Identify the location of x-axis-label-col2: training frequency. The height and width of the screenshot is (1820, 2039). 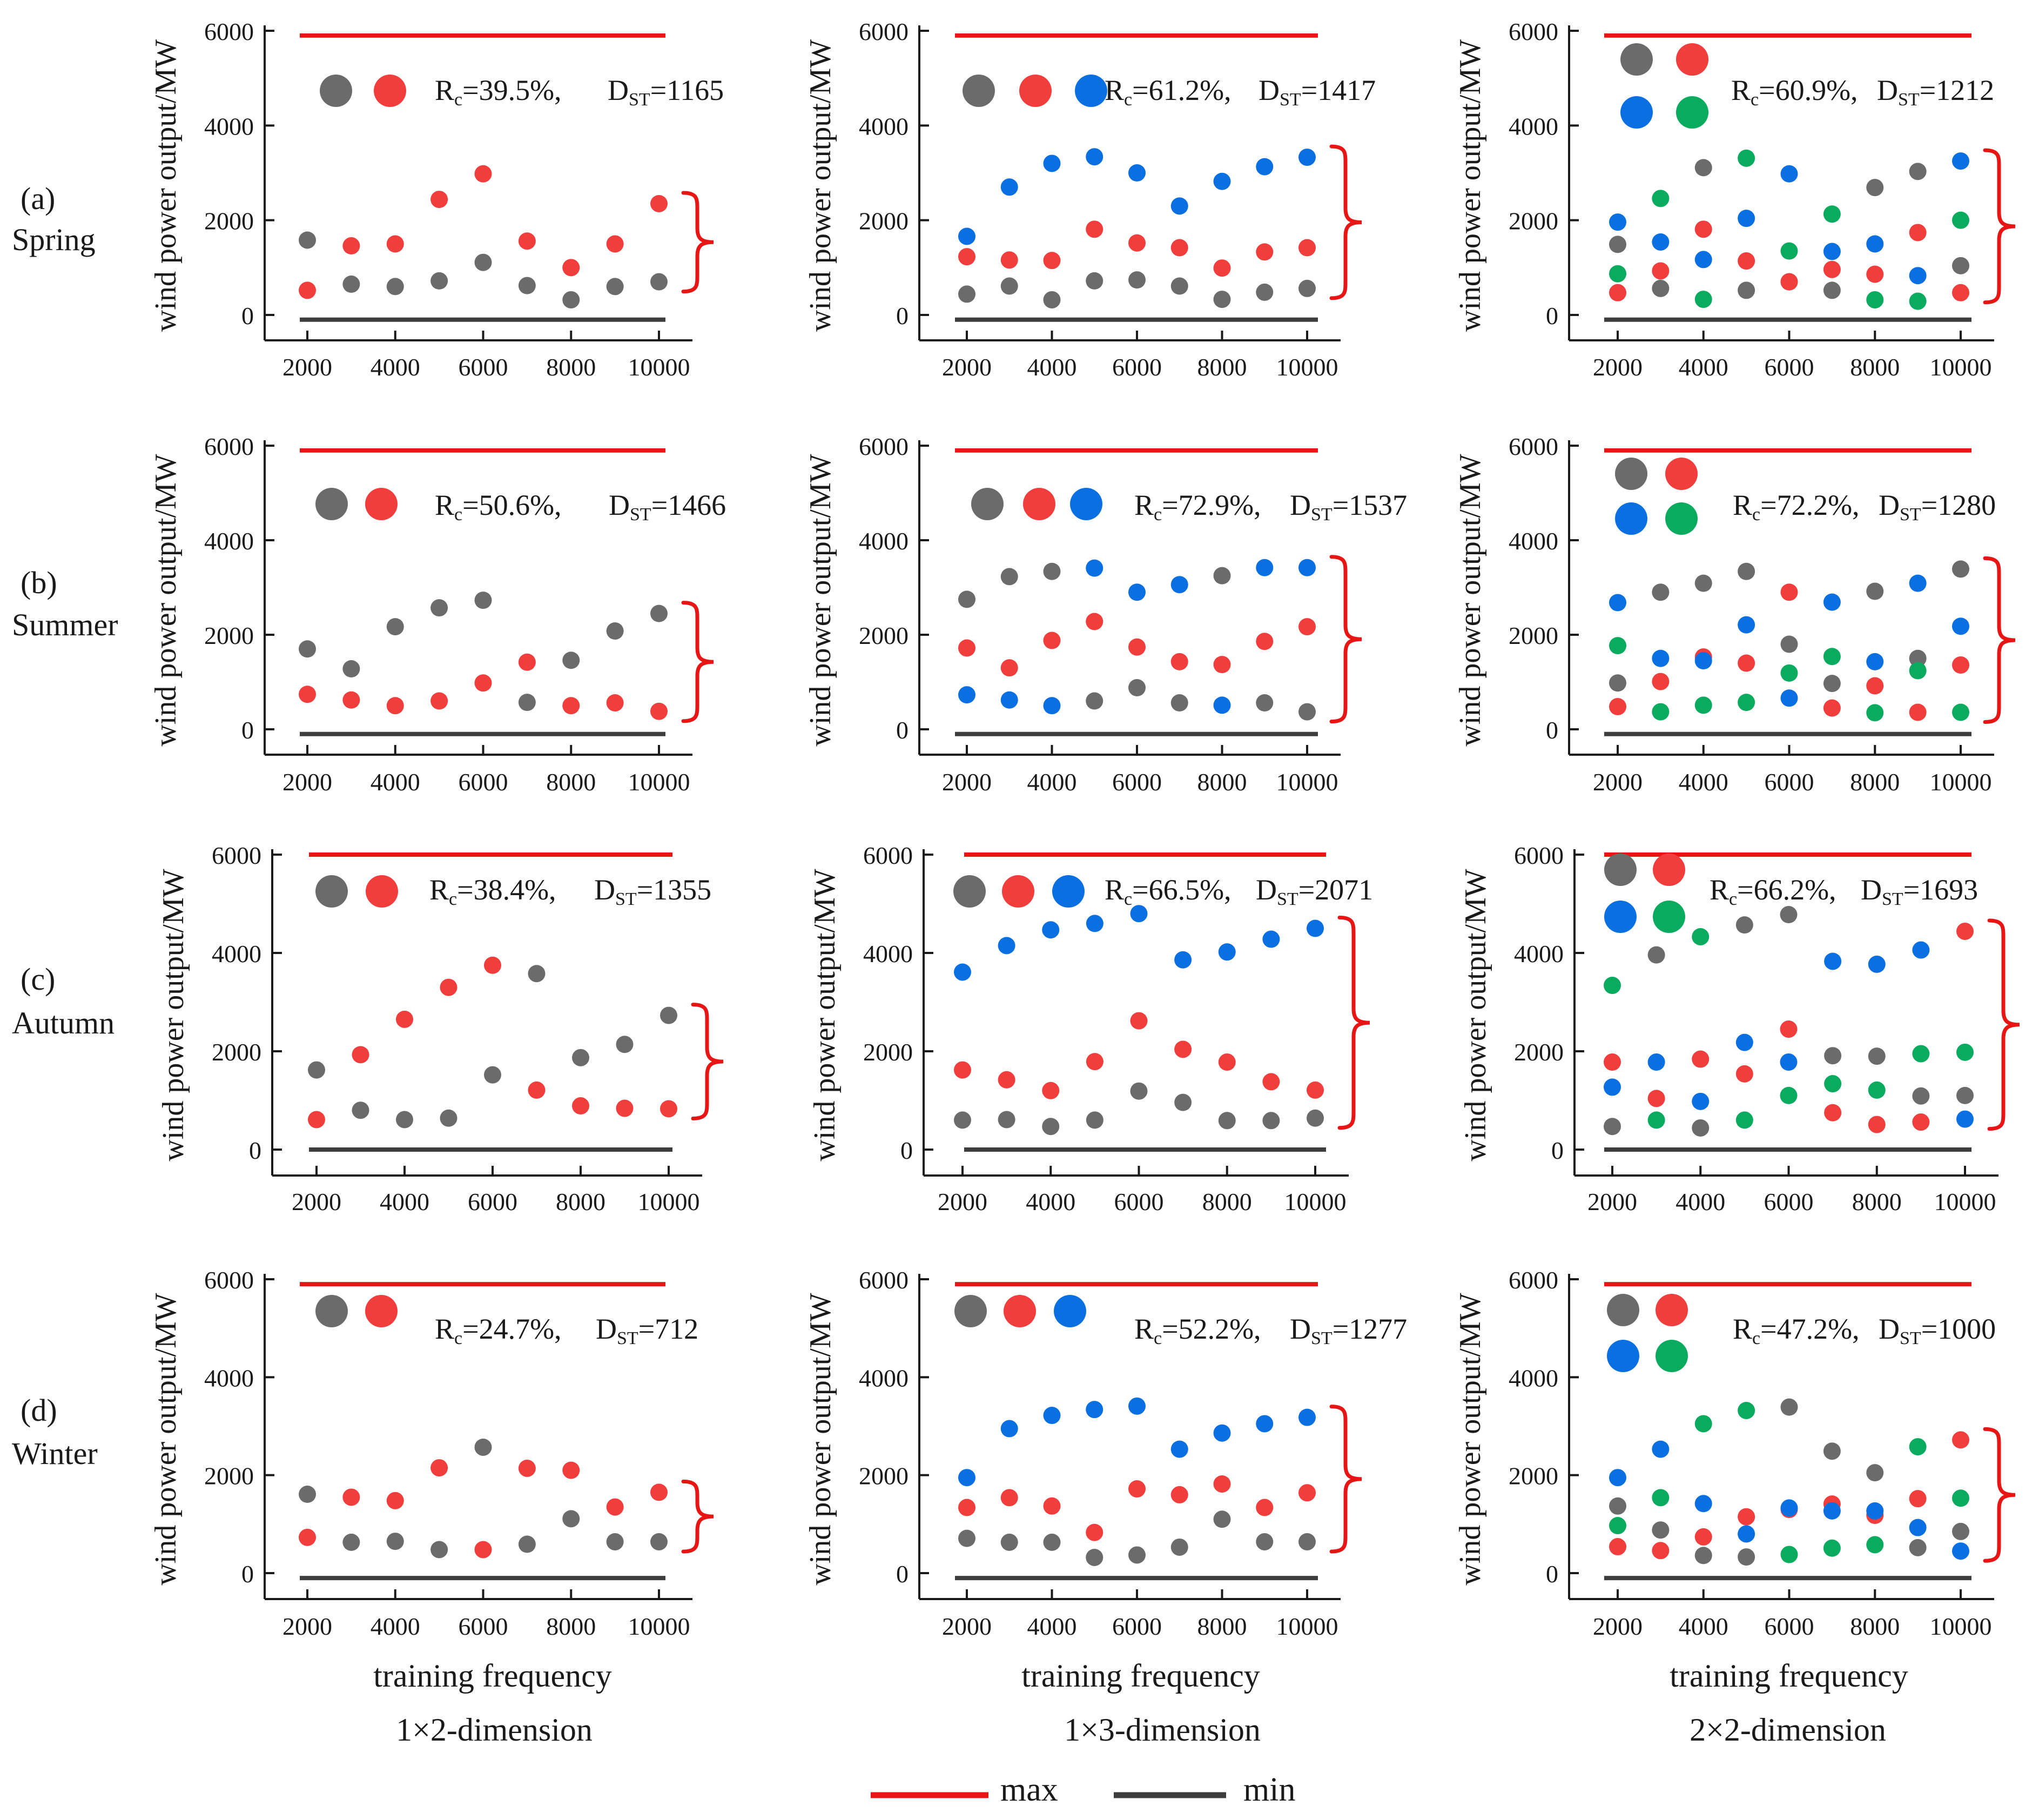
(1140, 1676).